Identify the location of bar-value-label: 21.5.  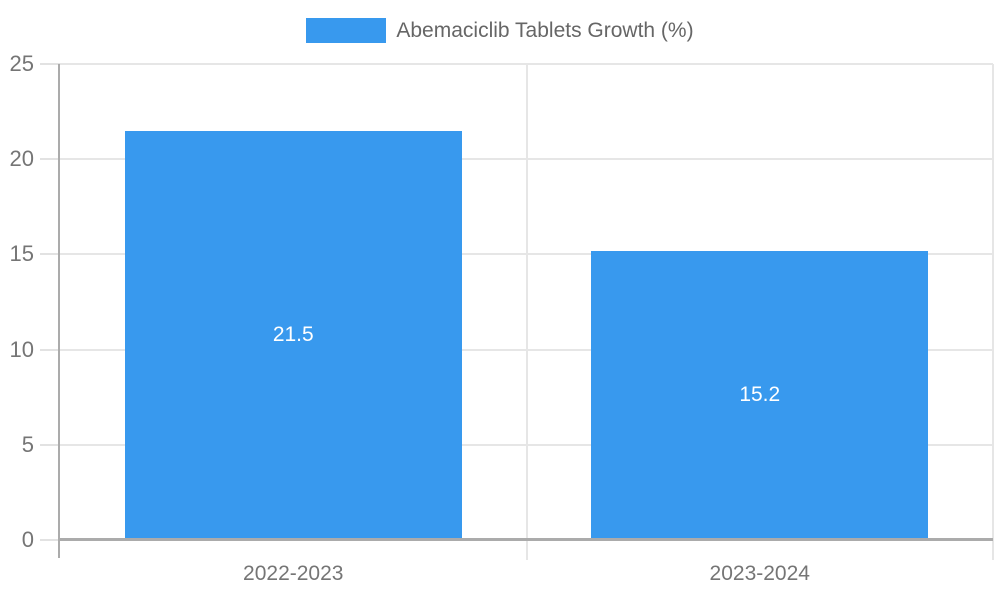
(293, 335).